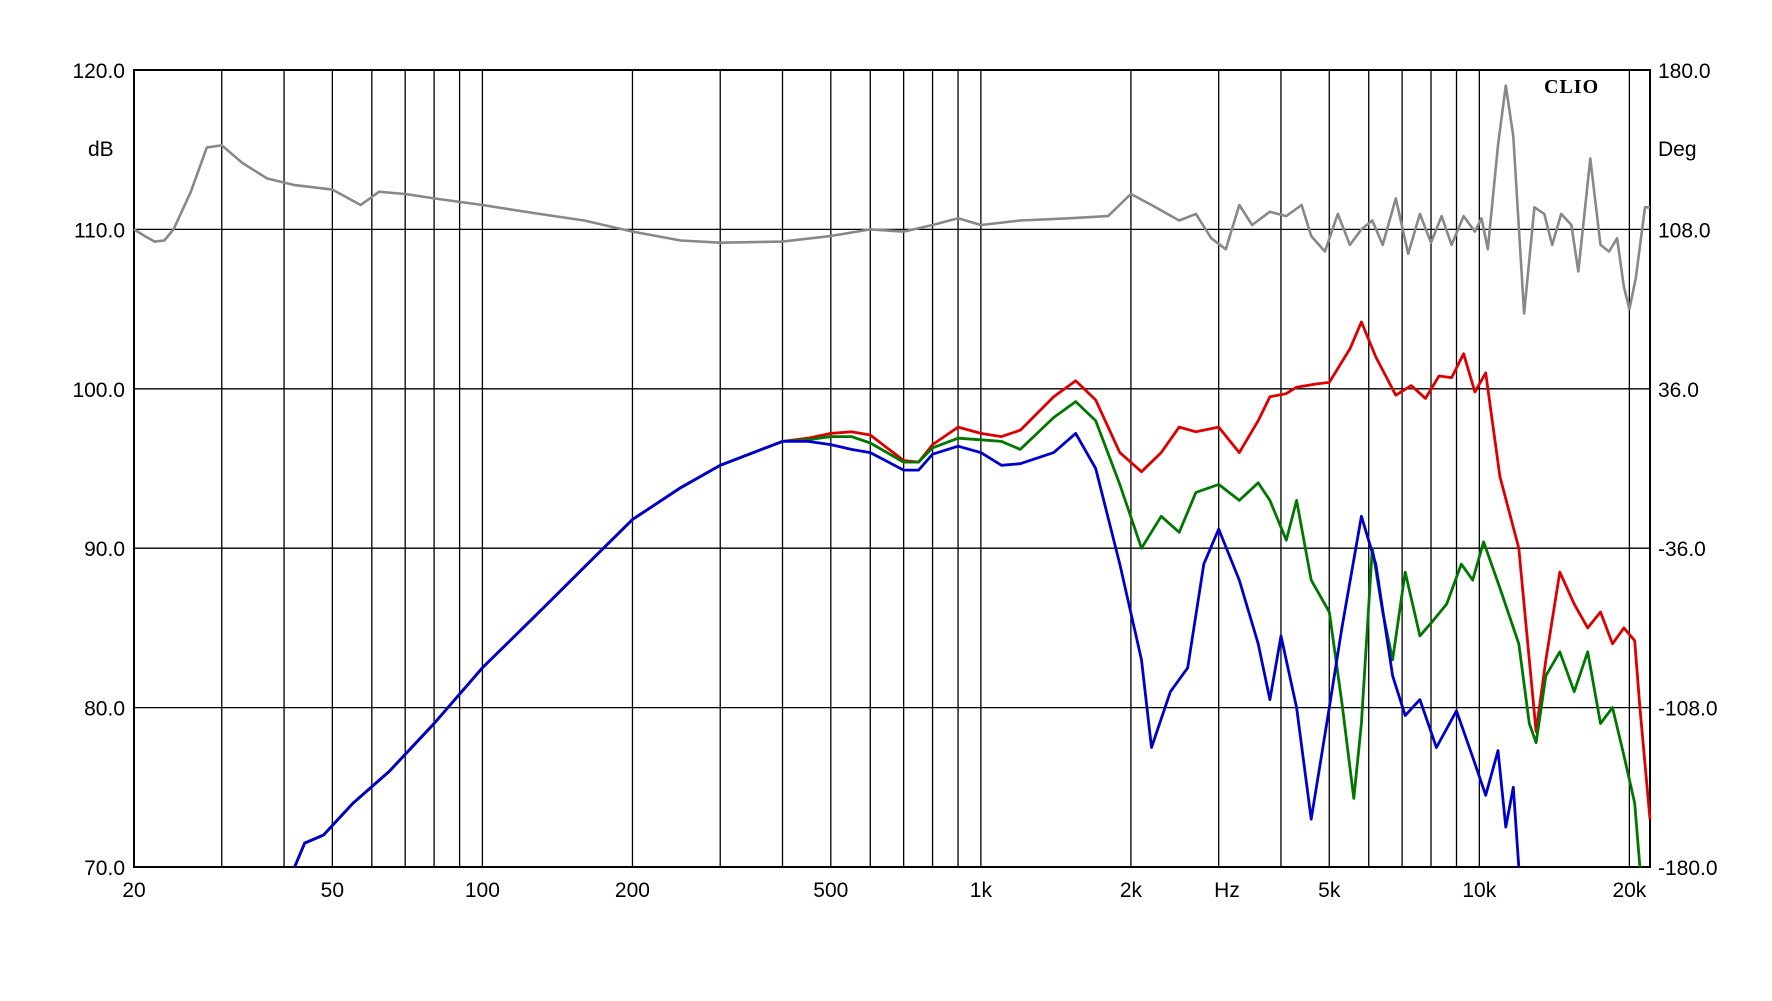 The width and height of the screenshot is (1772, 1001). Describe the element at coordinates (1678, 390) in the screenshot. I see `y-right-tick-label: 36.0` at that location.